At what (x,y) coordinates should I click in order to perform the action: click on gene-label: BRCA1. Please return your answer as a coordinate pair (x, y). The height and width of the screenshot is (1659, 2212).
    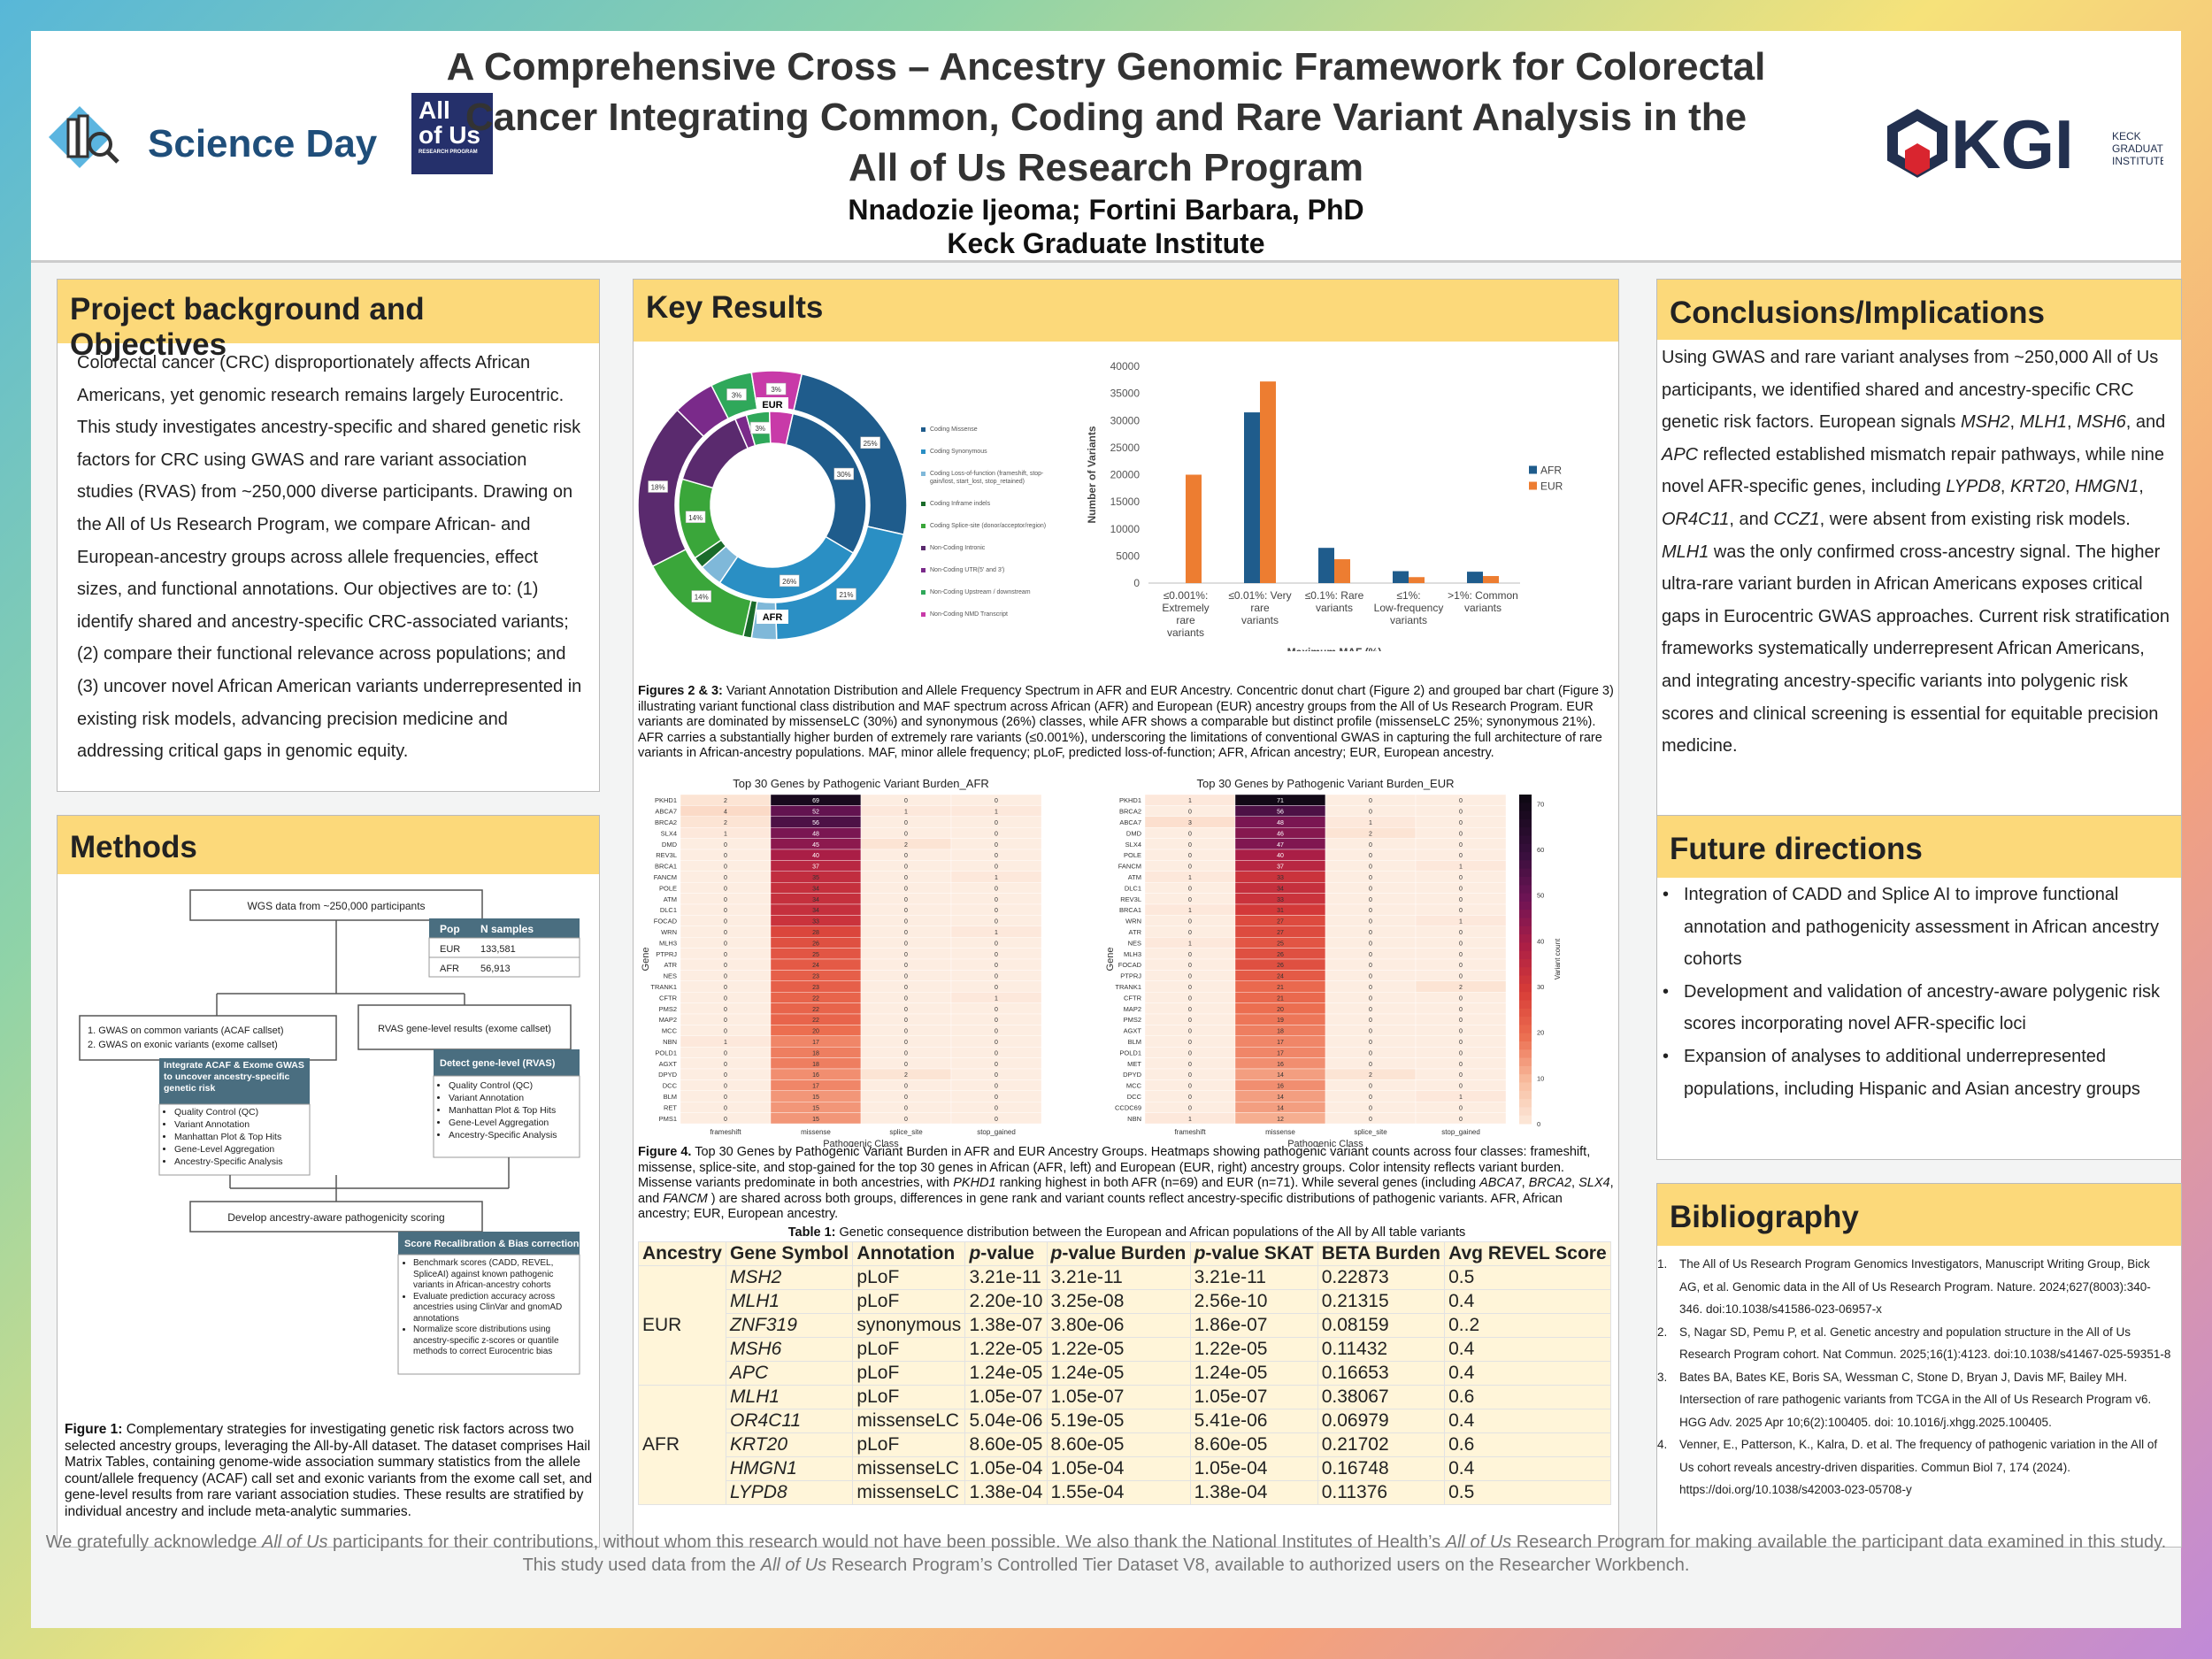
    Looking at the image, I should click on (666, 867).